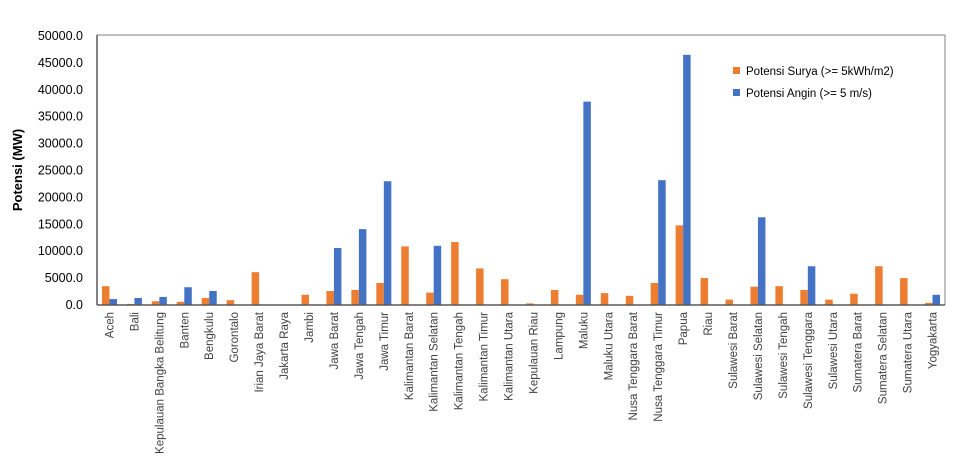 The image size is (956, 468). Describe the element at coordinates (60, 63) in the screenshot. I see `y-tick-label: 45000.0` at that location.